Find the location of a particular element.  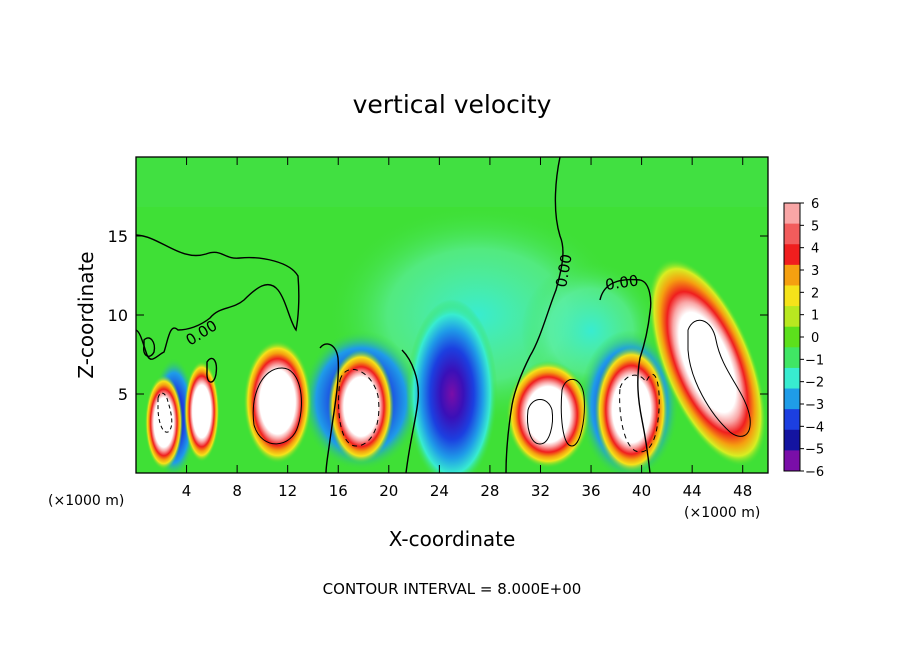

colorbar-tick-label: 5 is located at coordinates (815, 226).